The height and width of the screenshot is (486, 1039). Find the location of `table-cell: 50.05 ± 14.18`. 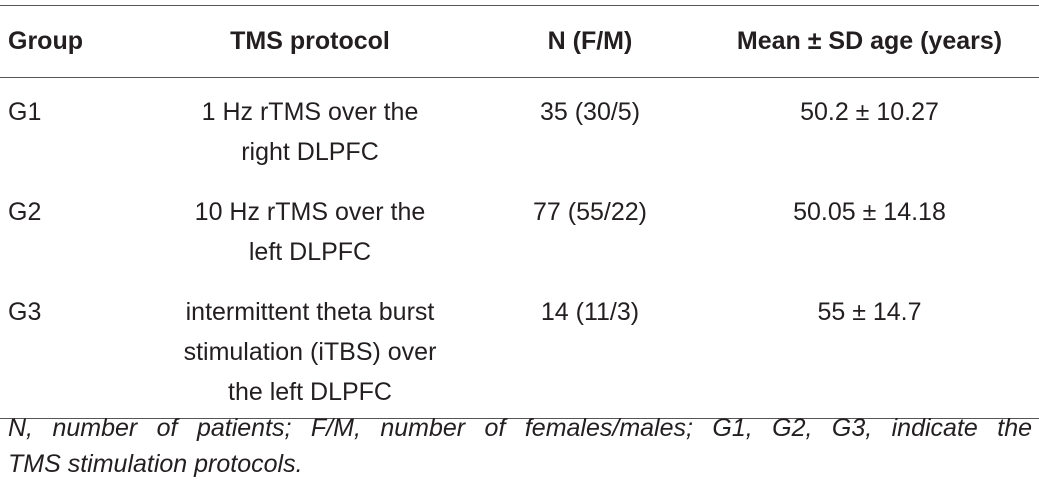

table-cell: 50.05 ± 14.18 is located at coordinates (869, 212).